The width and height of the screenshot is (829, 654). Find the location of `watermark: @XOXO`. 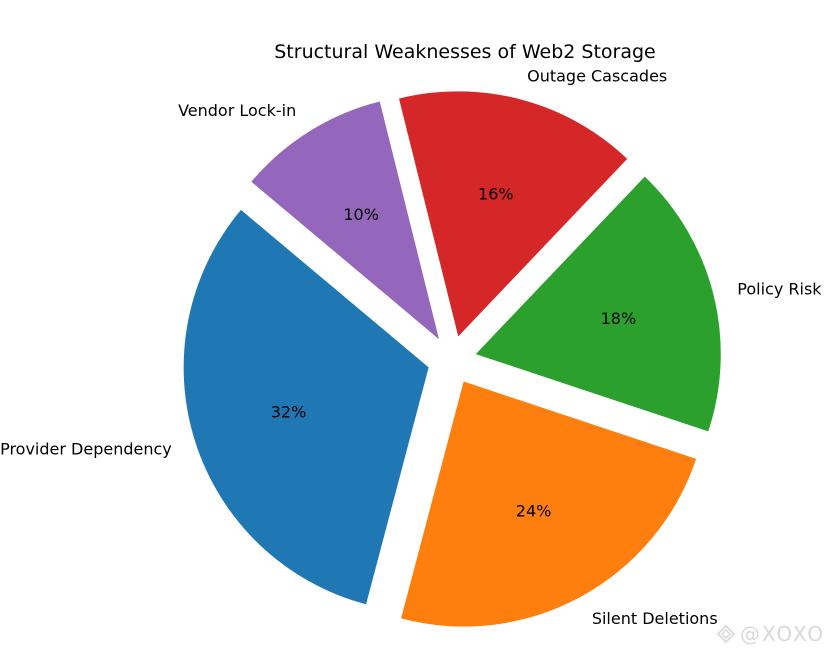

watermark: @XOXO is located at coordinates (770, 634).